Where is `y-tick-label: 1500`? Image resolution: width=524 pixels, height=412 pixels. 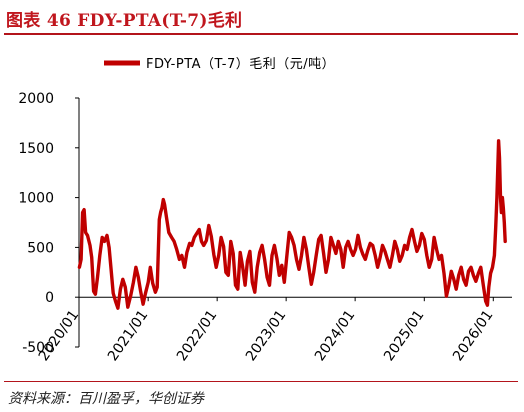 y-tick-label: 1500 is located at coordinates (36, 149).